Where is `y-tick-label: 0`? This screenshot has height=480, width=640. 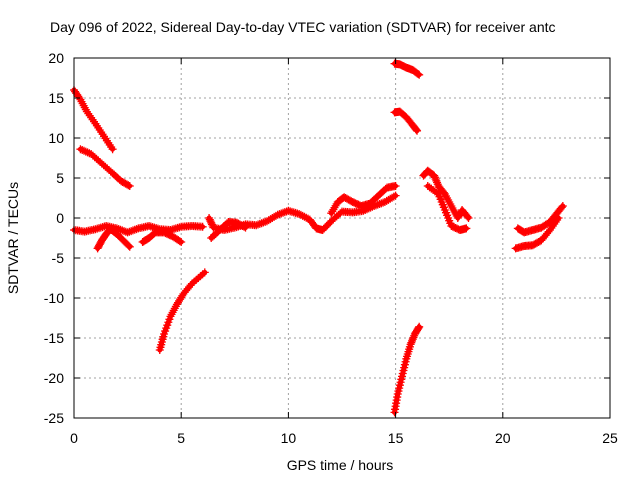 y-tick-label: 0 is located at coordinates (60, 218).